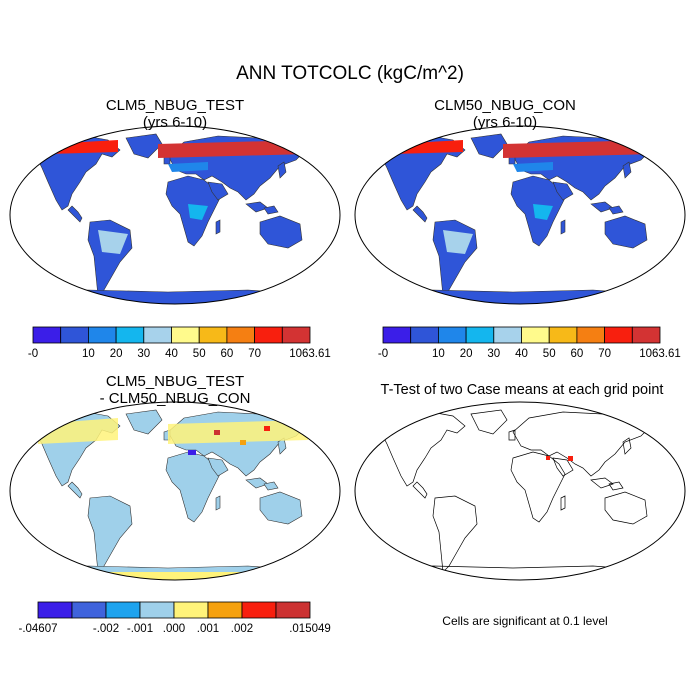 The width and height of the screenshot is (700, 700). I want to click on significance-note: Cells are significant at 0.1 level, so click(525, 621).